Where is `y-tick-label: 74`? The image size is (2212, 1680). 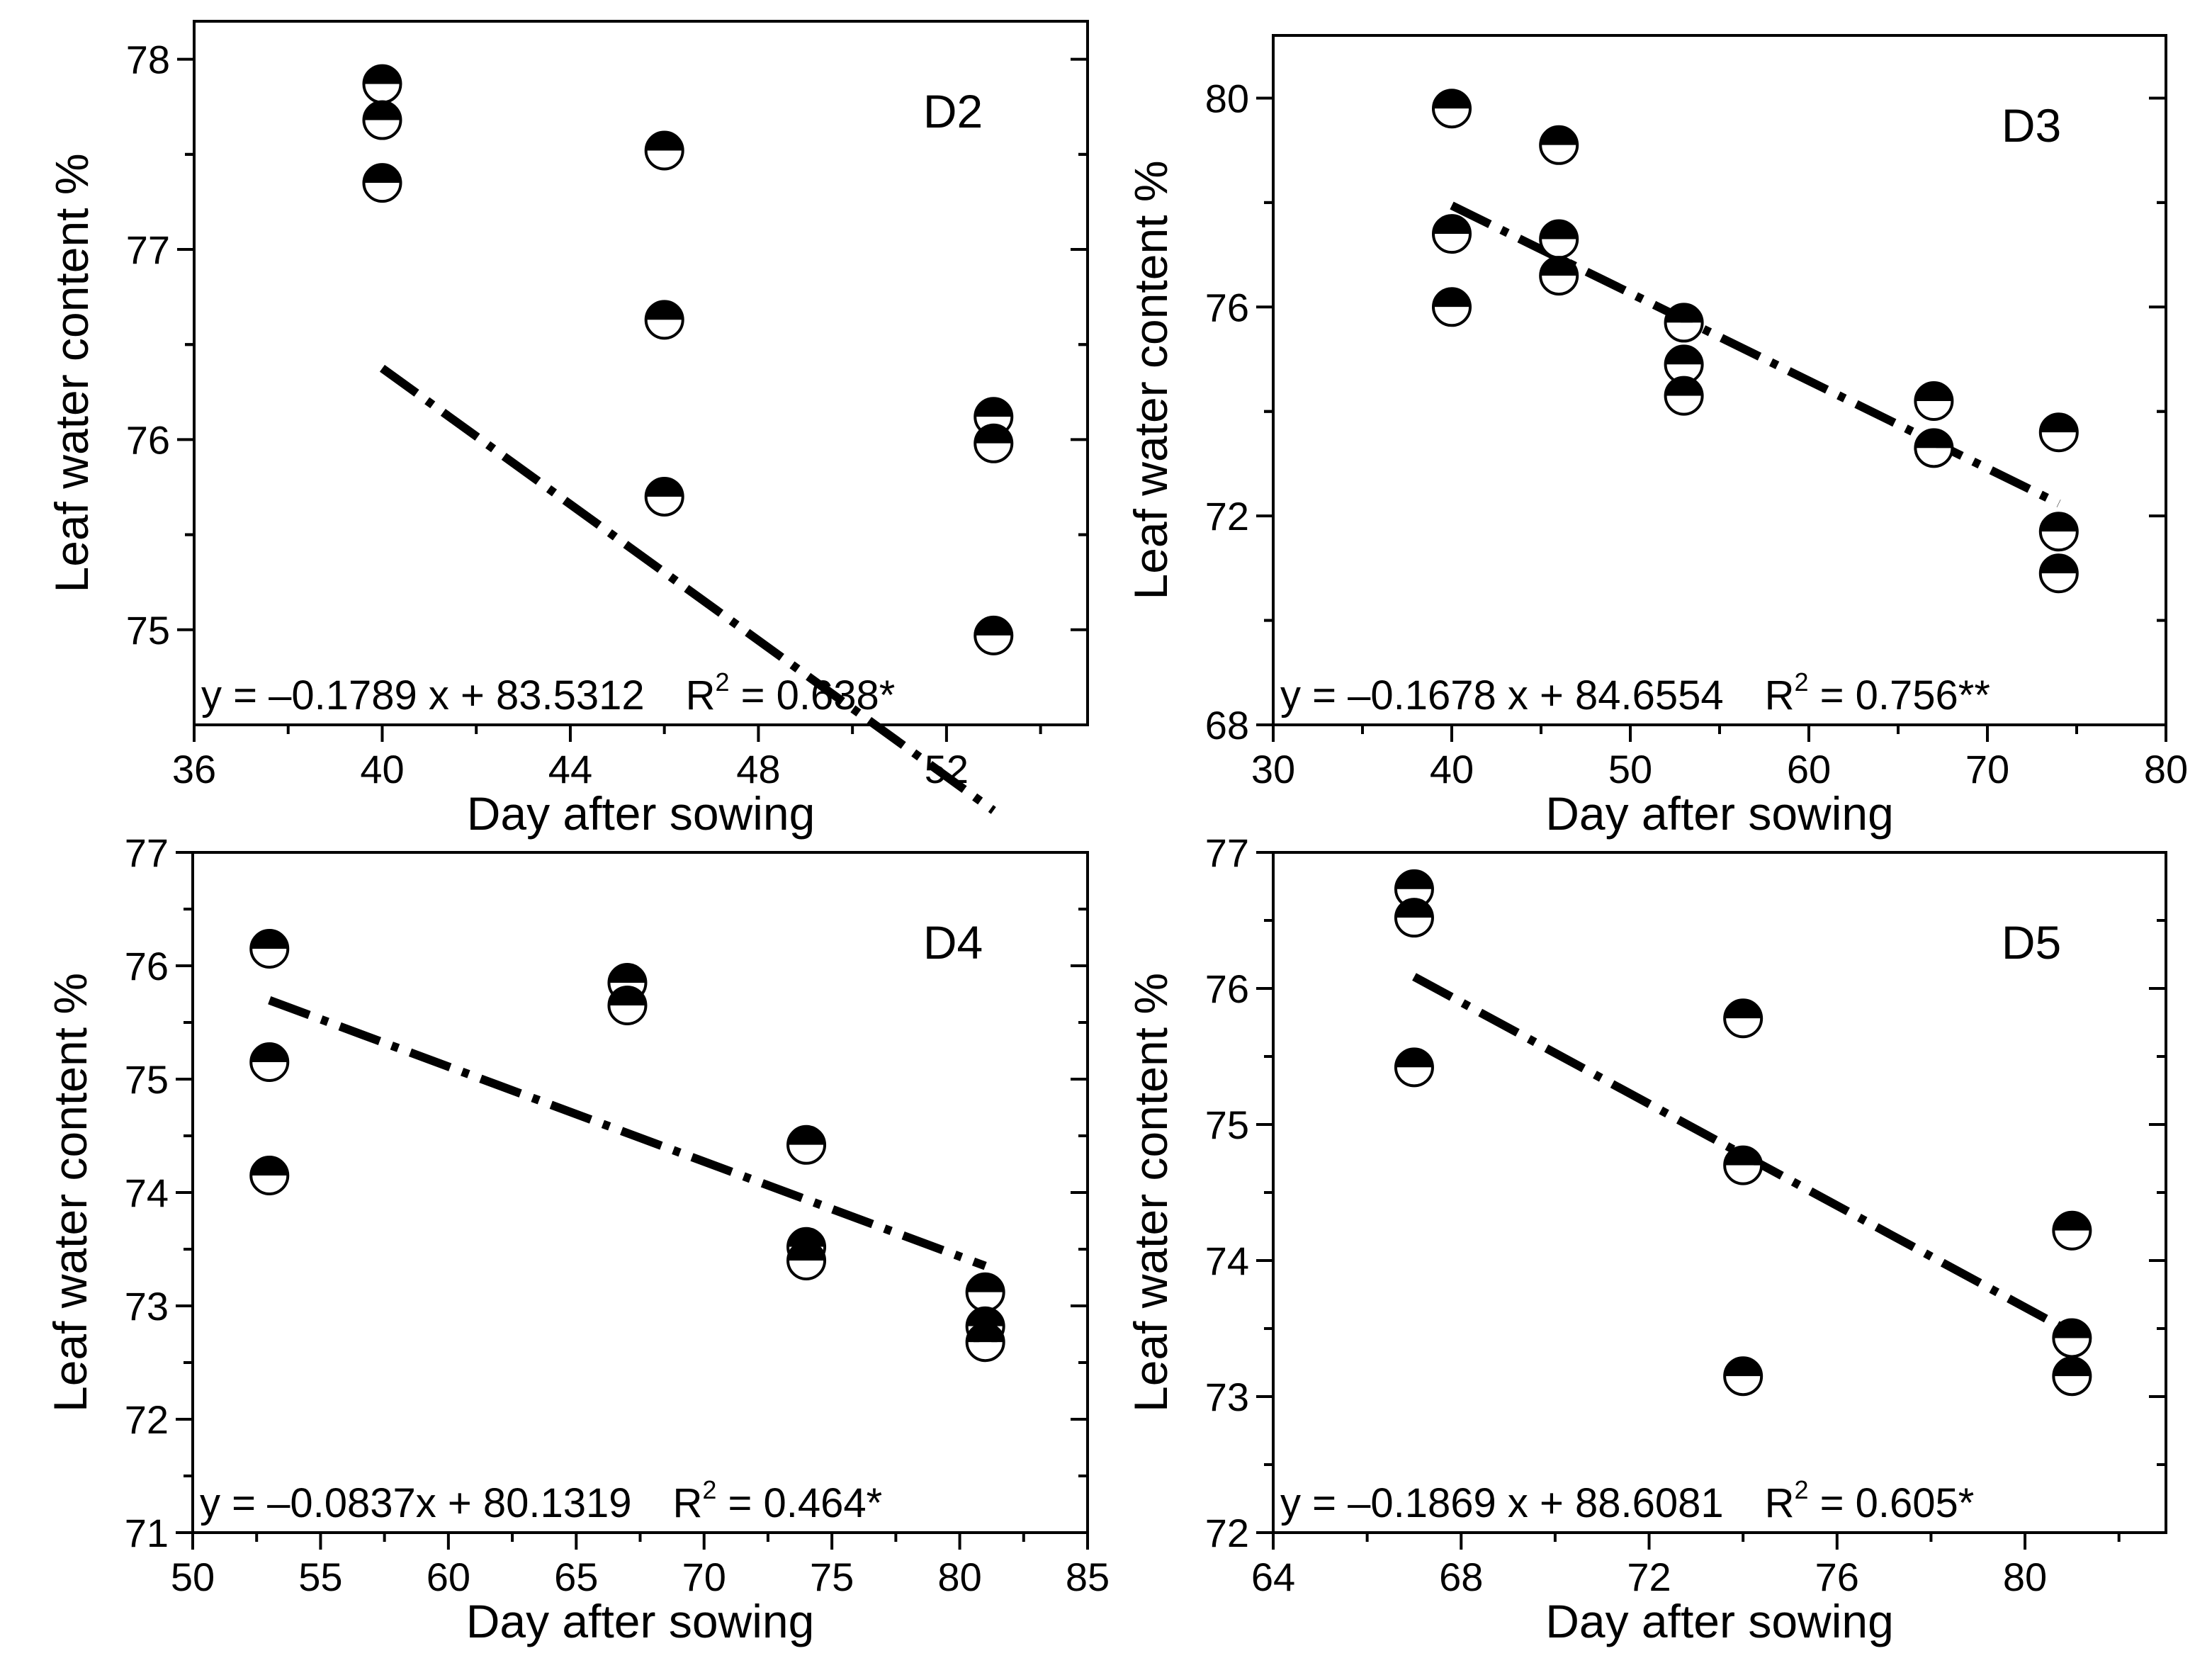 y-tick-label: 74 is located at coordinates (147, 1193).